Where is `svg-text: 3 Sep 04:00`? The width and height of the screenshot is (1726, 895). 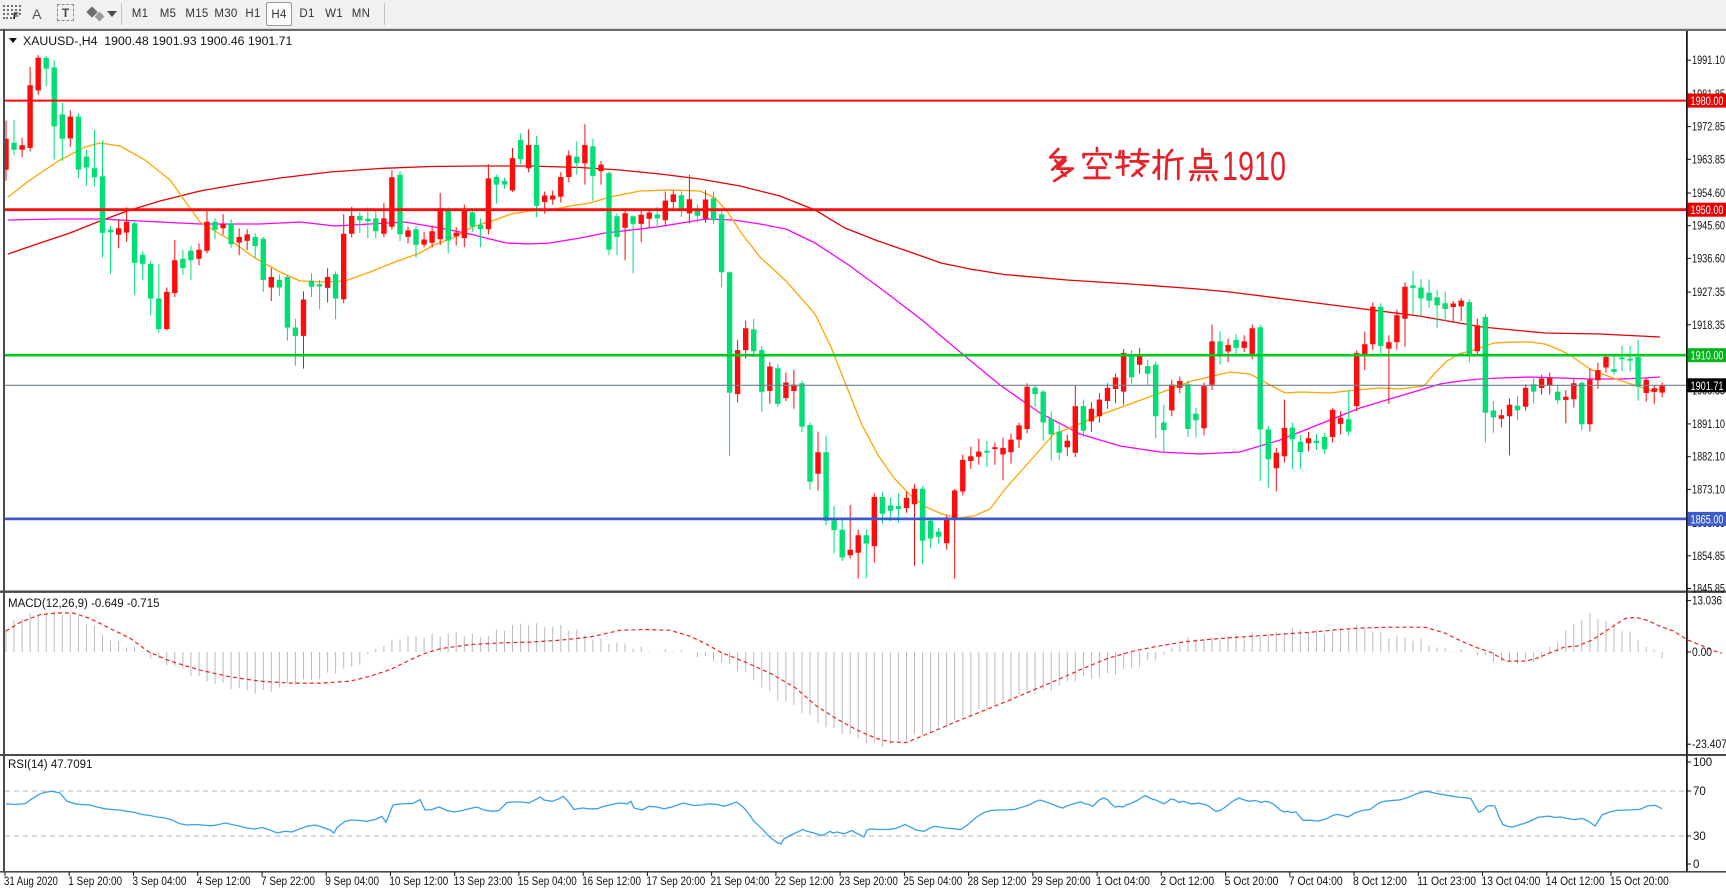
svg-text: 3 Sep 04:00 is located at coordinates (160, 882).